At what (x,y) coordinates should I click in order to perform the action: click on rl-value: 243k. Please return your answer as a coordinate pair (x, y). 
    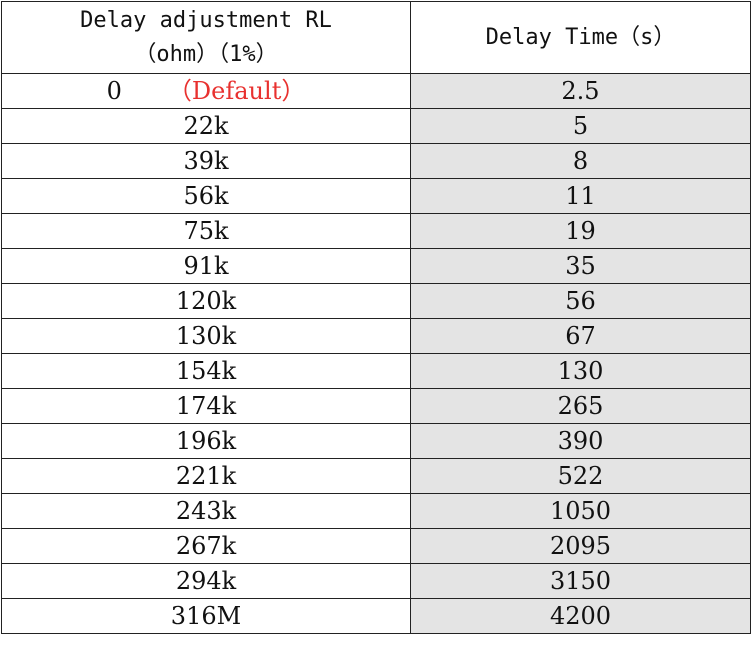
    Looking at the image, I should click on (206, 511).